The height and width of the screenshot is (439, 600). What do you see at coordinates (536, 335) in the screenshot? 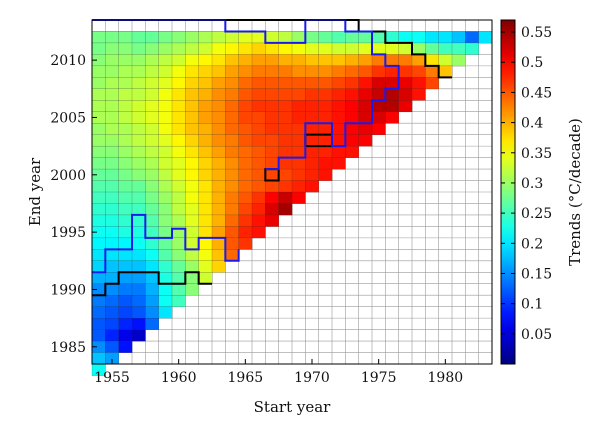
I see `colorbar-tick-label: 0.05` at bounding box center [536, 335].